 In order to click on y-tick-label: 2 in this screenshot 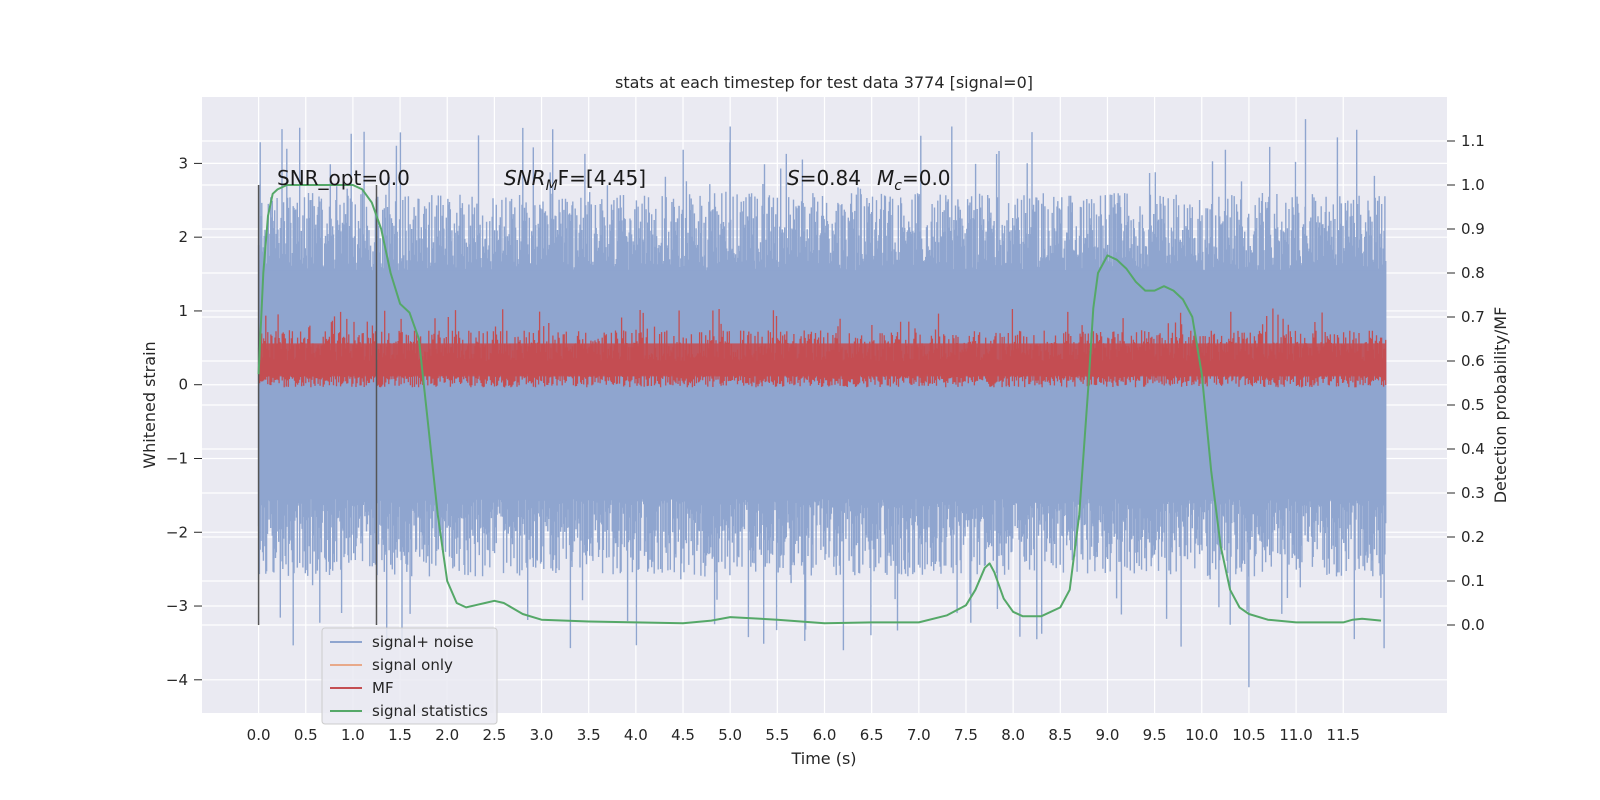, I will do `click(183, 237)`.